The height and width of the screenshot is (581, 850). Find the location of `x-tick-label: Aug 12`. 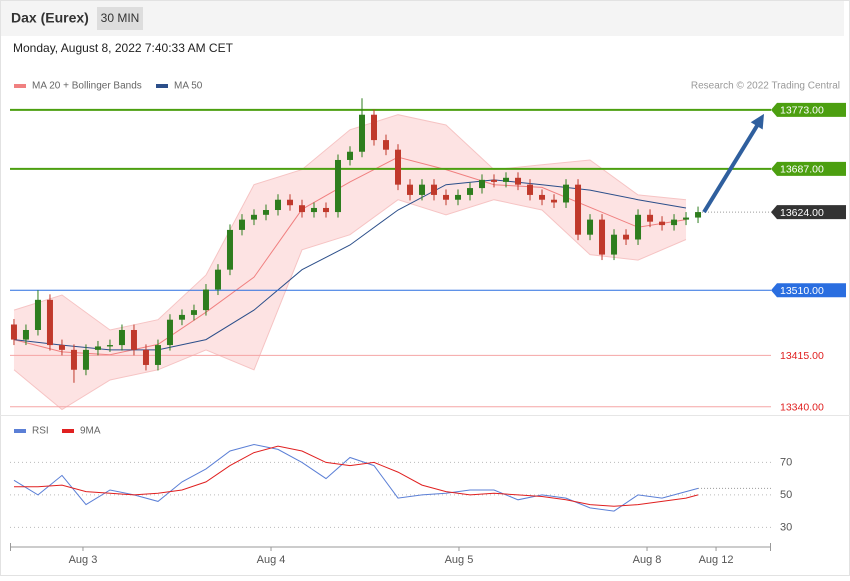

x-tick-label: Aug 12 is located at coordinates (716, 560).